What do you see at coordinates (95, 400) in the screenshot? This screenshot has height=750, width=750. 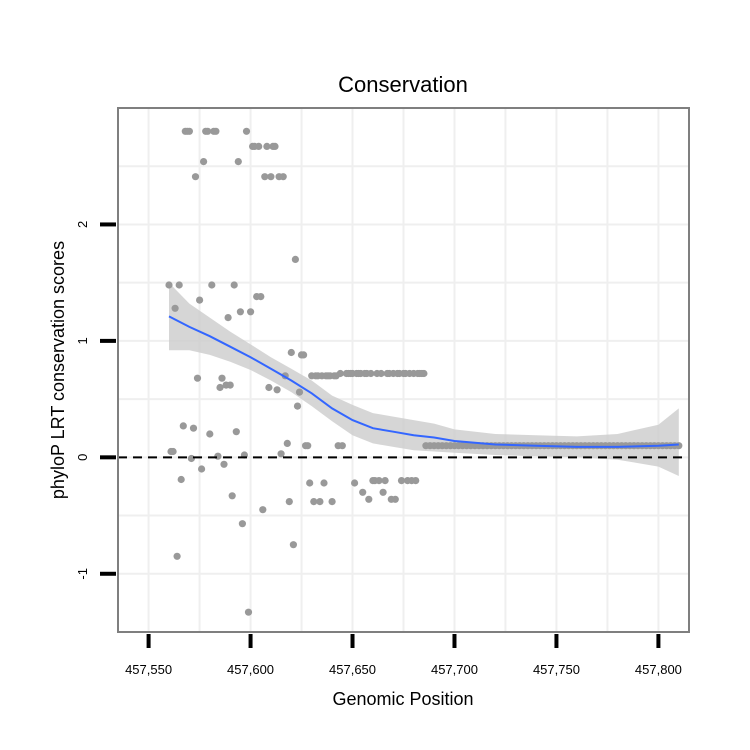 I see `y-axis: -1 0 1 2` at bounding box center [95, 400].